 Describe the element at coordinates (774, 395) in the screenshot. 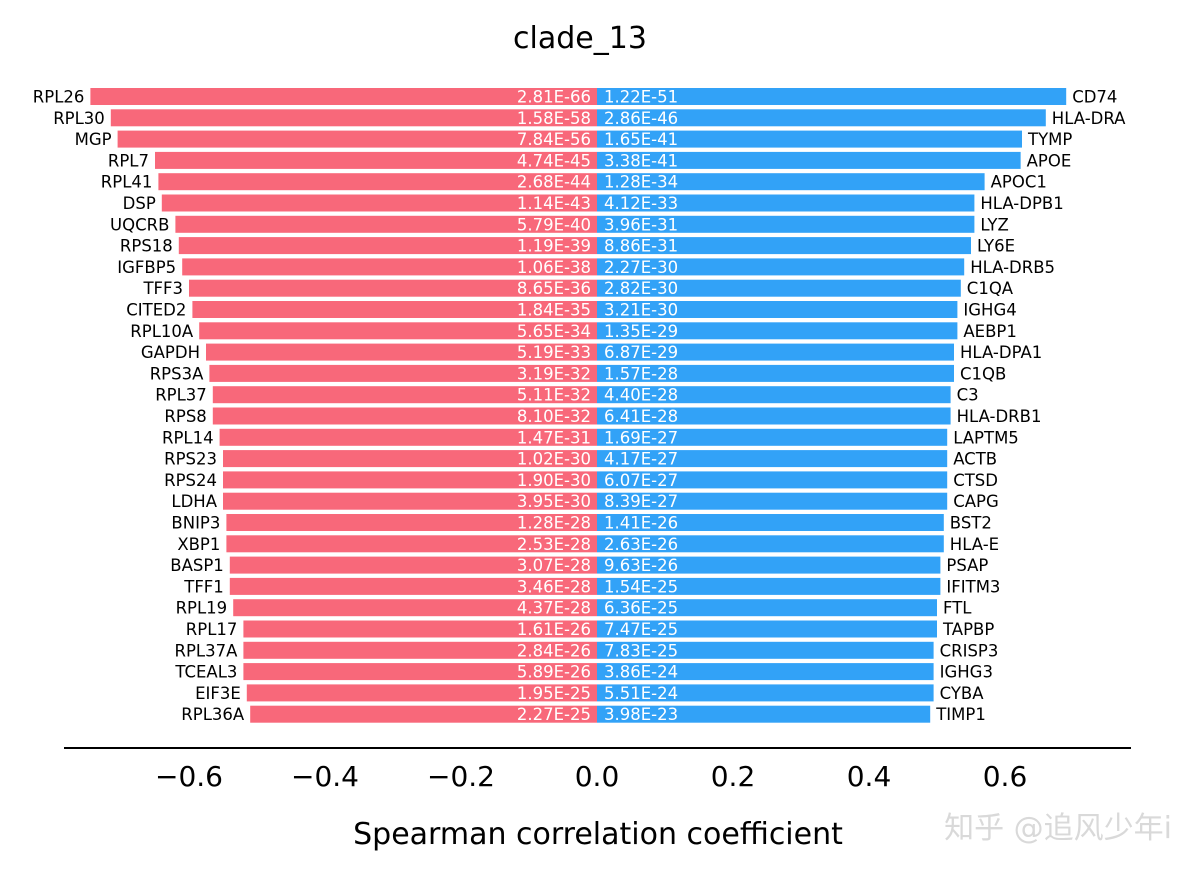

I see `bar-pos-c3` at that location.